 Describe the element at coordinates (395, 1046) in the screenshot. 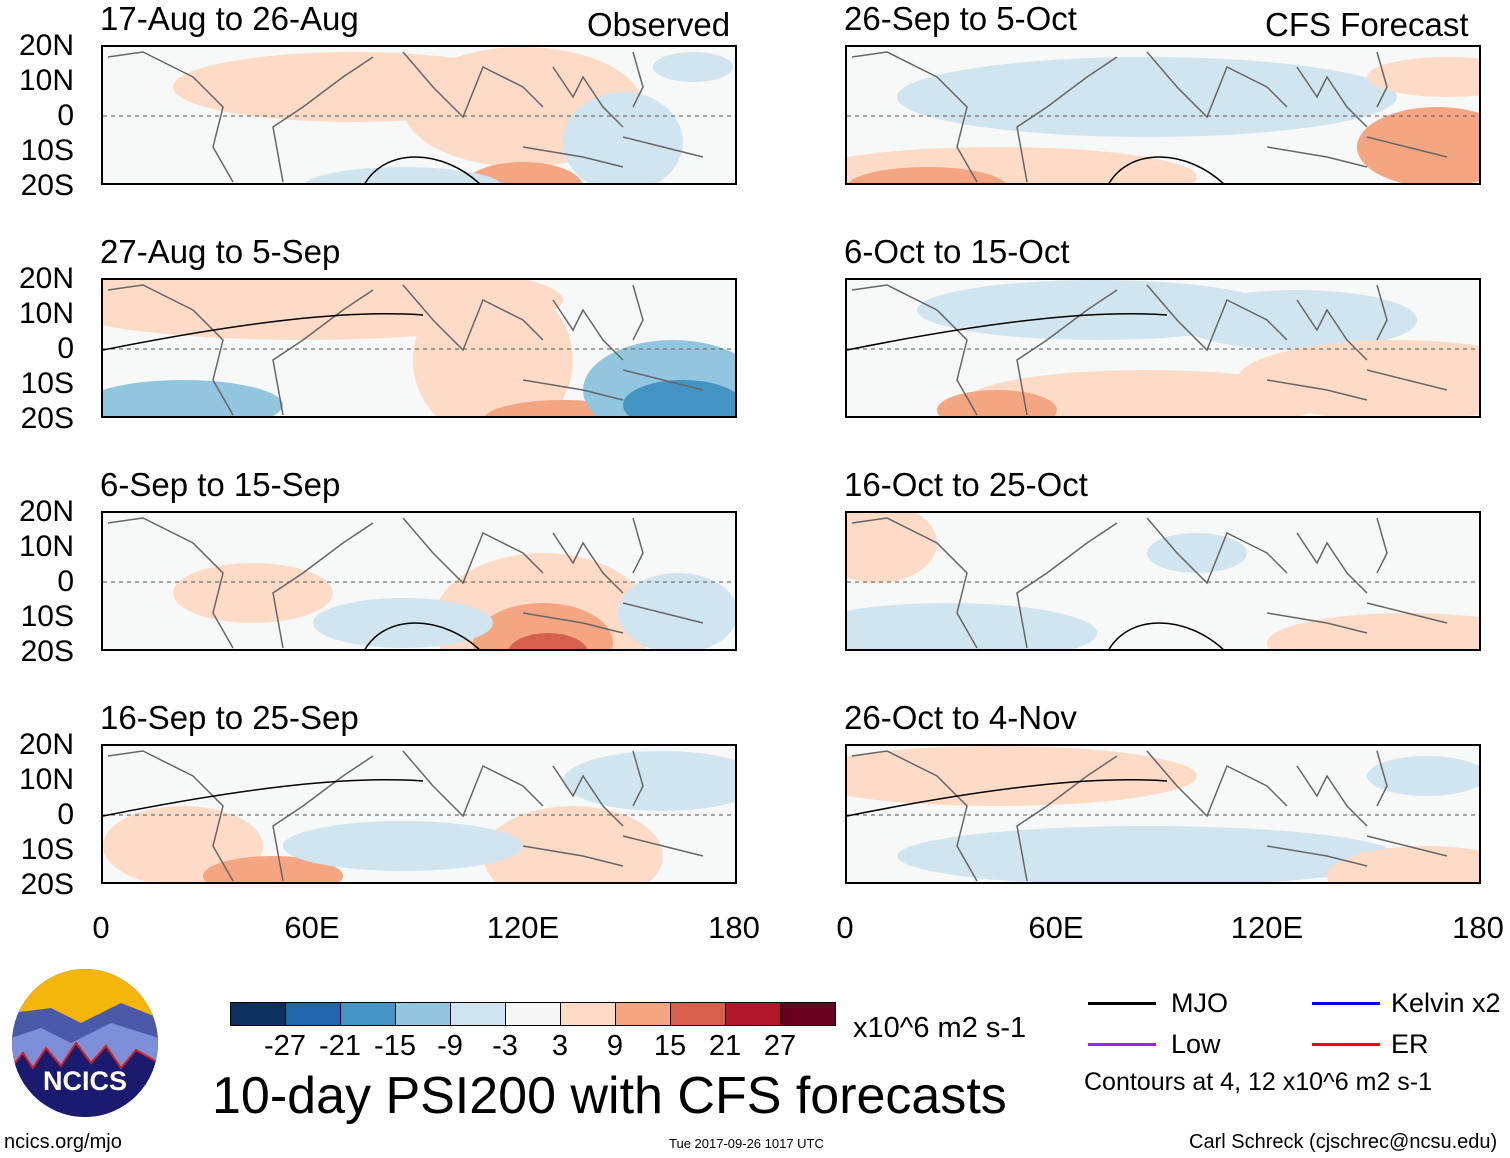

I see `colorbar-label: -15` at that location.